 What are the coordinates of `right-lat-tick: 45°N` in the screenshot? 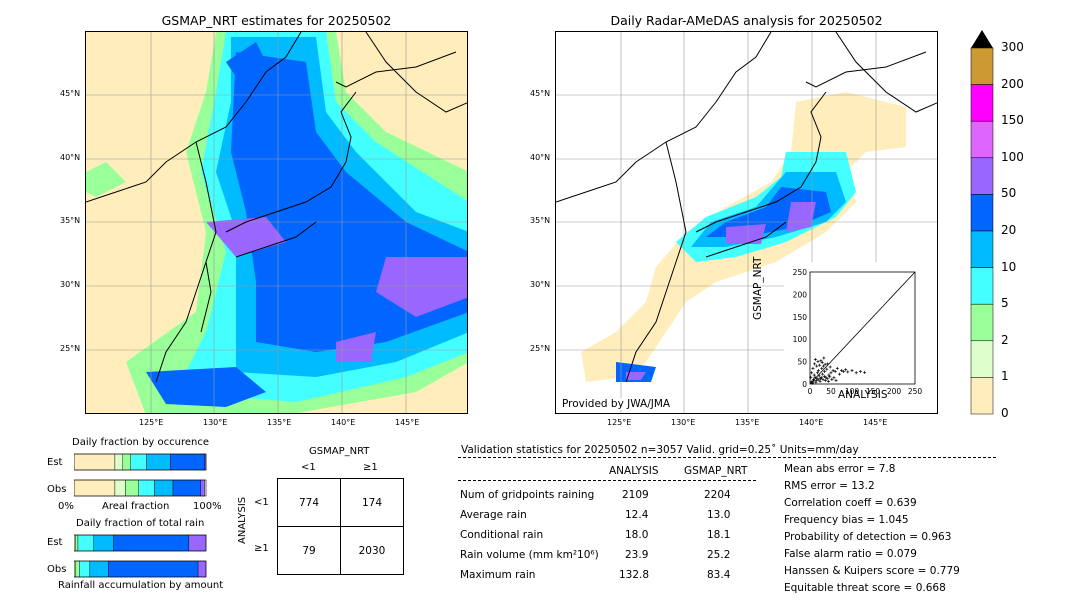 It's located at (540, 93).